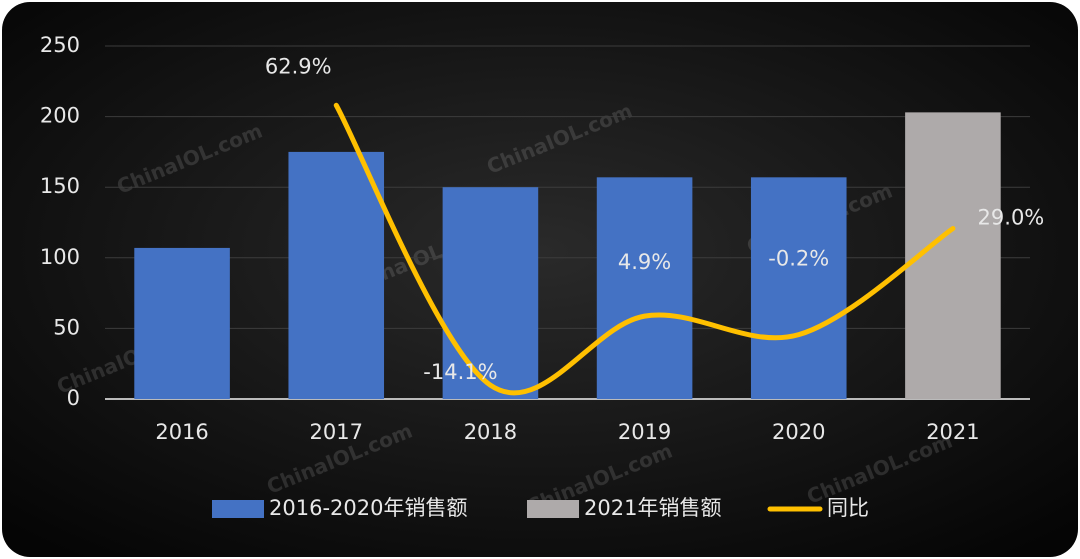 The width and height of the screenshot is (1080, 559). Describe the element at coordinates (460, 372) in the screenshot. I see `data-label: -14.1%` at that location.